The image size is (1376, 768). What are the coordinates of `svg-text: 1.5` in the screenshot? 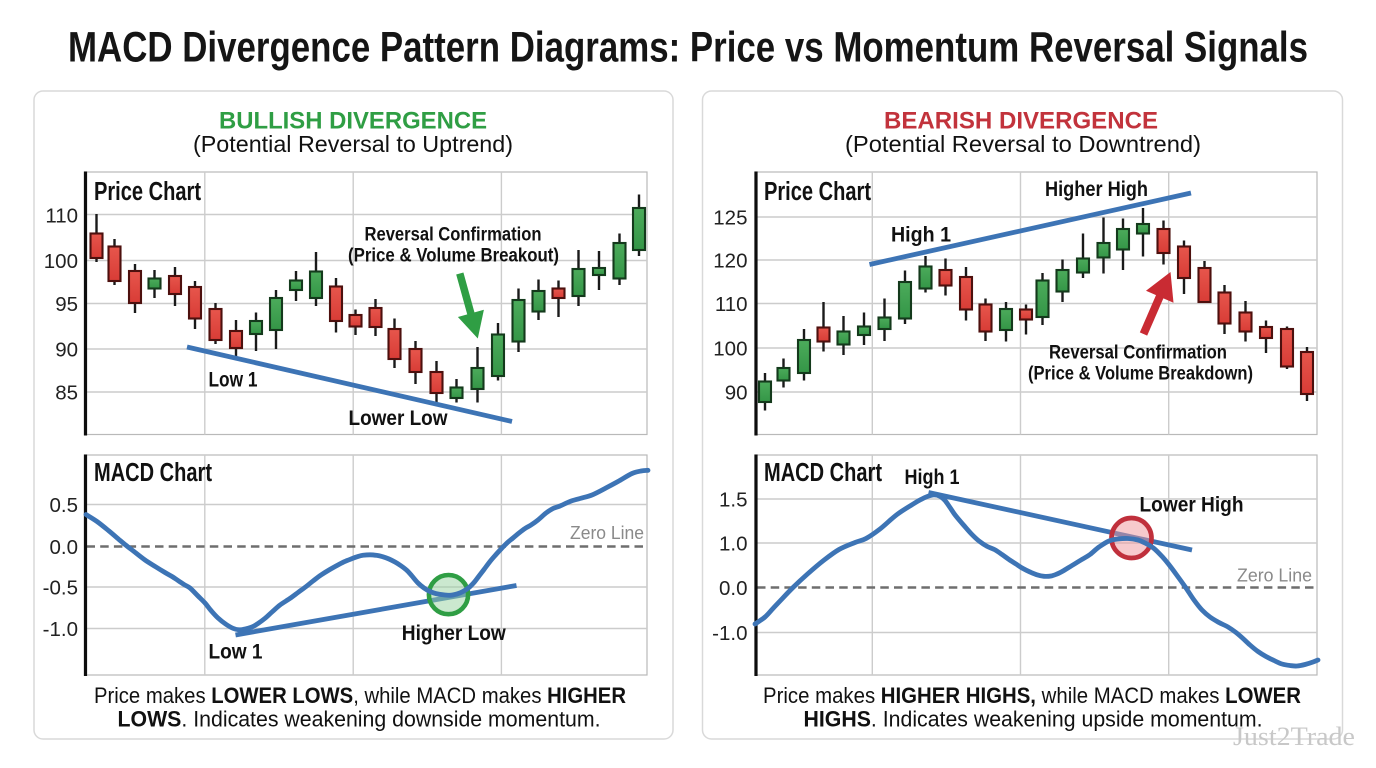 It's located at (733, 499).